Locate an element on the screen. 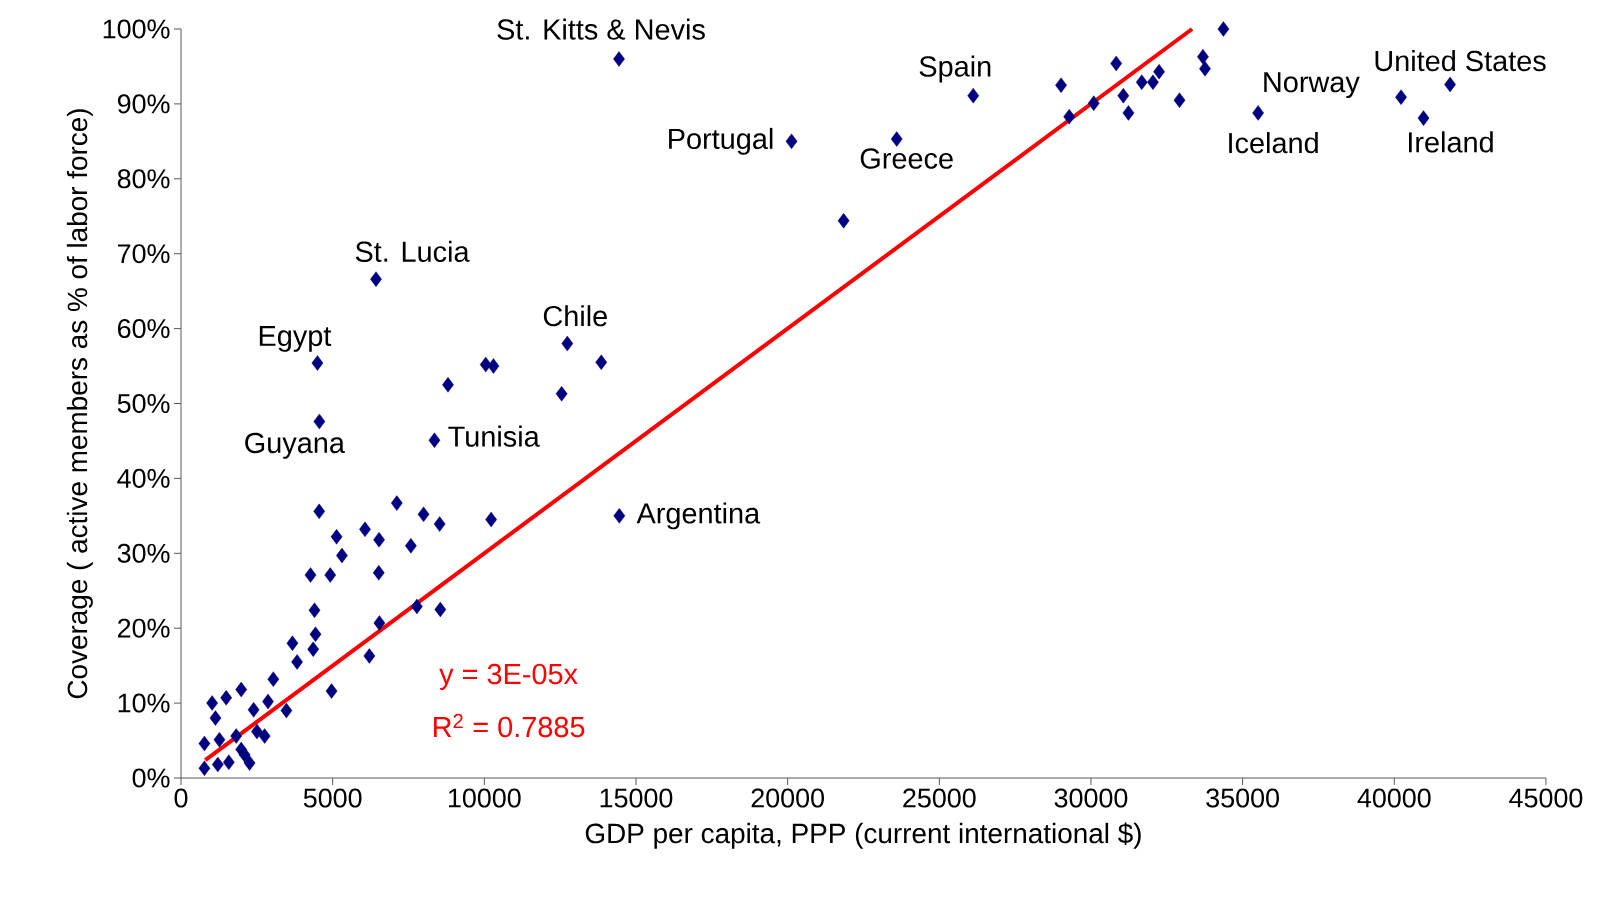  annotation: St. Lucia is located at coordinates (412, 251).